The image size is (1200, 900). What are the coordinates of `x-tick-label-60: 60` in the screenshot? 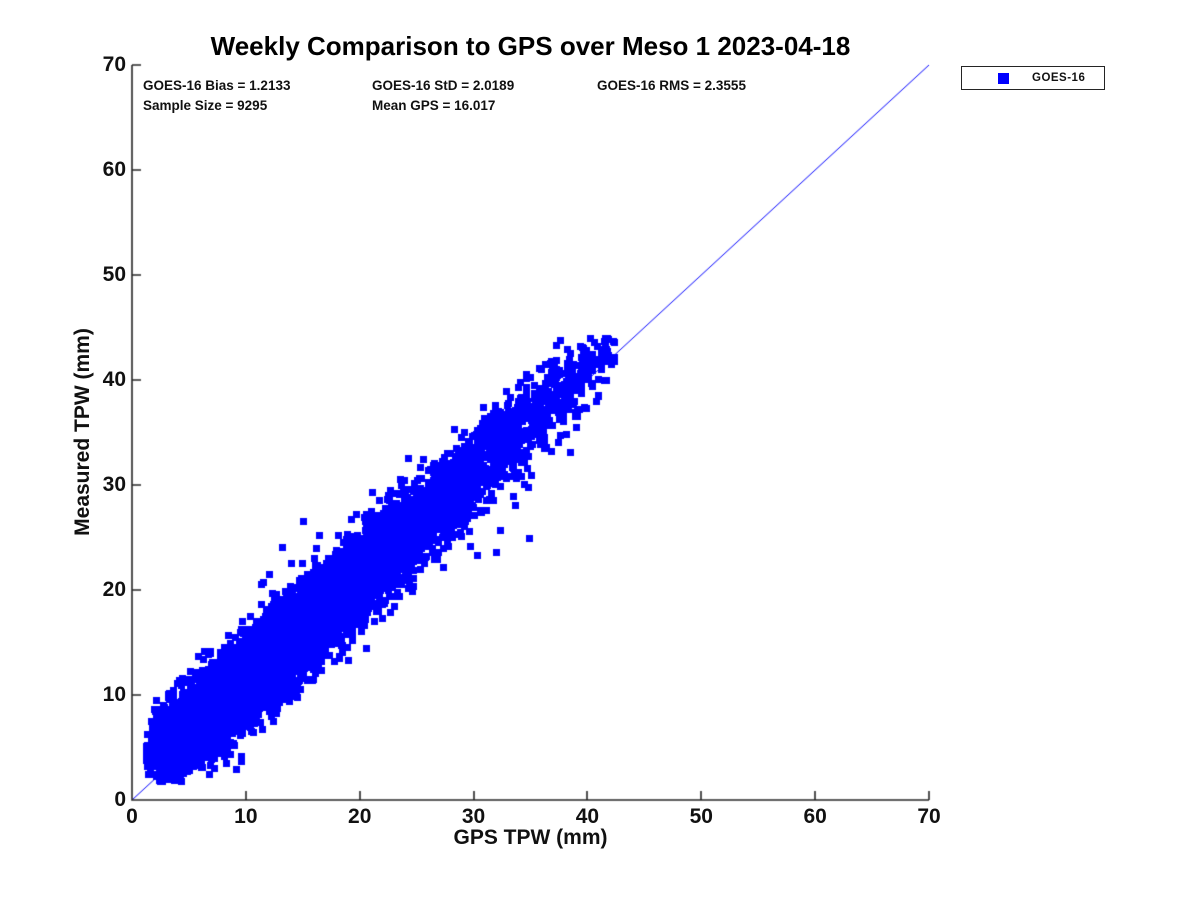 It's located at (815, 816).